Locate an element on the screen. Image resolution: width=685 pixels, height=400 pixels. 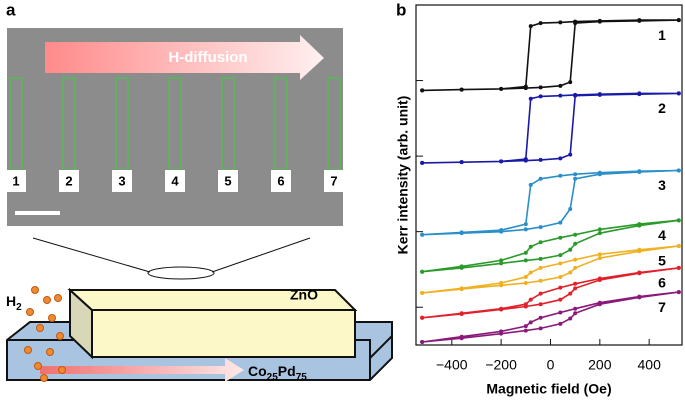
arrow-text: H-diffusion is located at coordinates (207, 57).